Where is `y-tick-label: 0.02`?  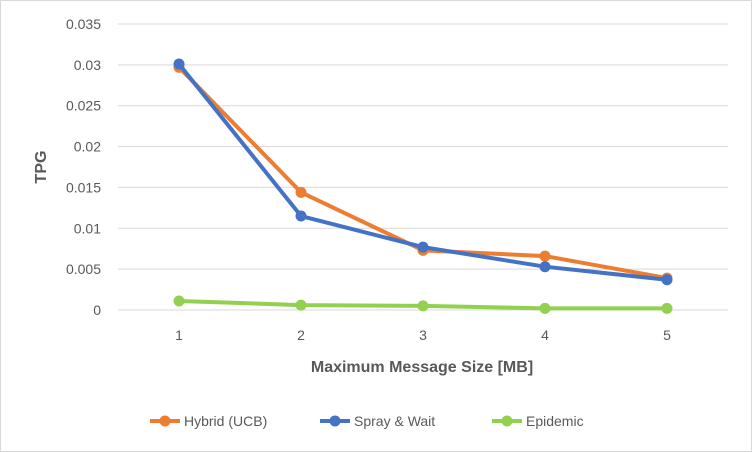 y-tick-label: 0.02 is located at coordinates (87, 147).